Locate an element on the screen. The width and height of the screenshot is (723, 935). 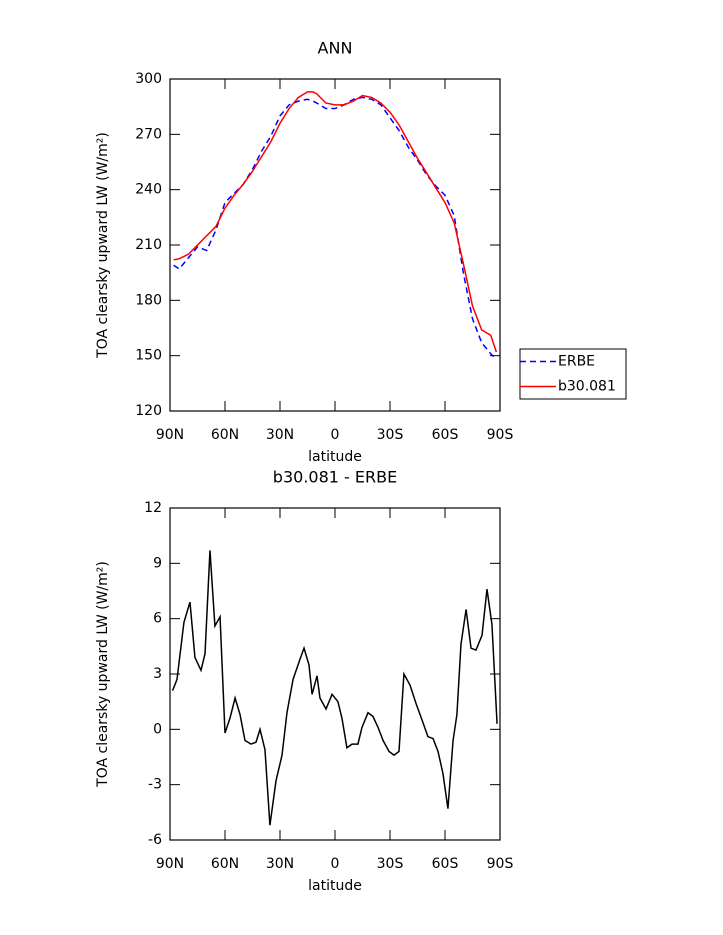
y-tick-label: 0 is located at coordinates (157, 729).